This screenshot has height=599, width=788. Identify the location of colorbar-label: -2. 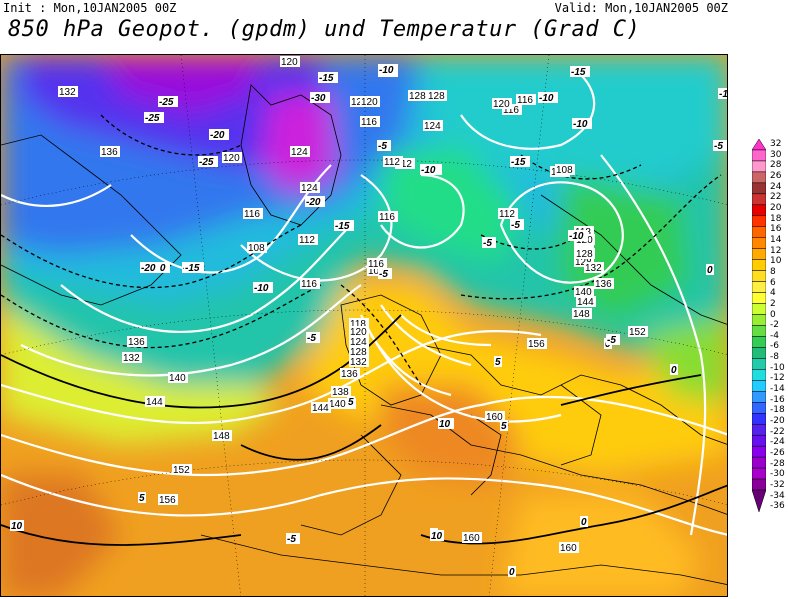
(774, 325).